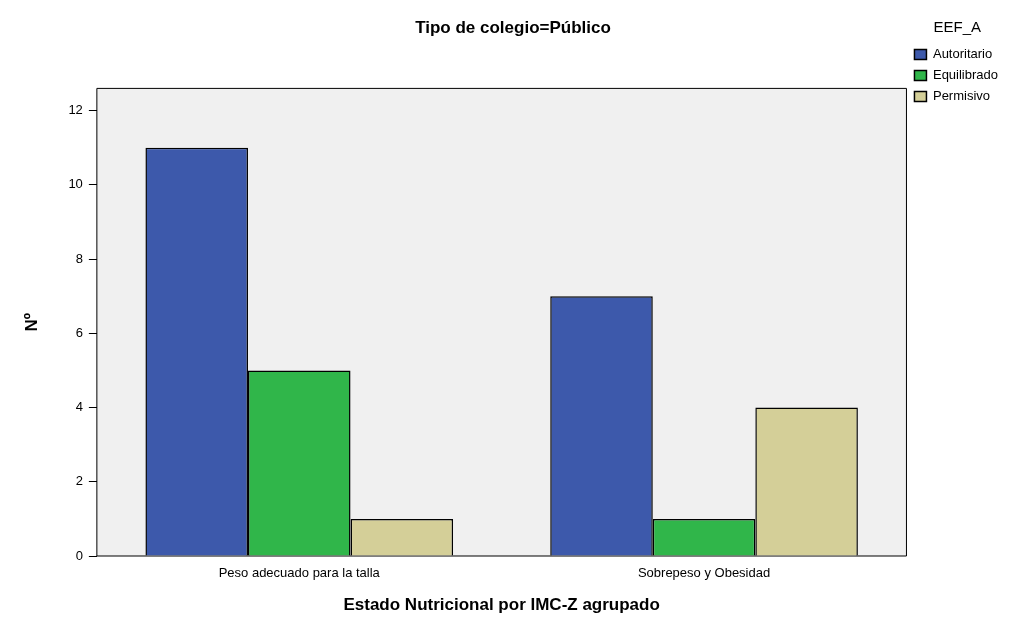 Image resolution: width=1017 pixels, height=629 pixels. Describe the element at coordinates (79, 332) in the screenshot. I see `y-tick-label: 6` at that location.